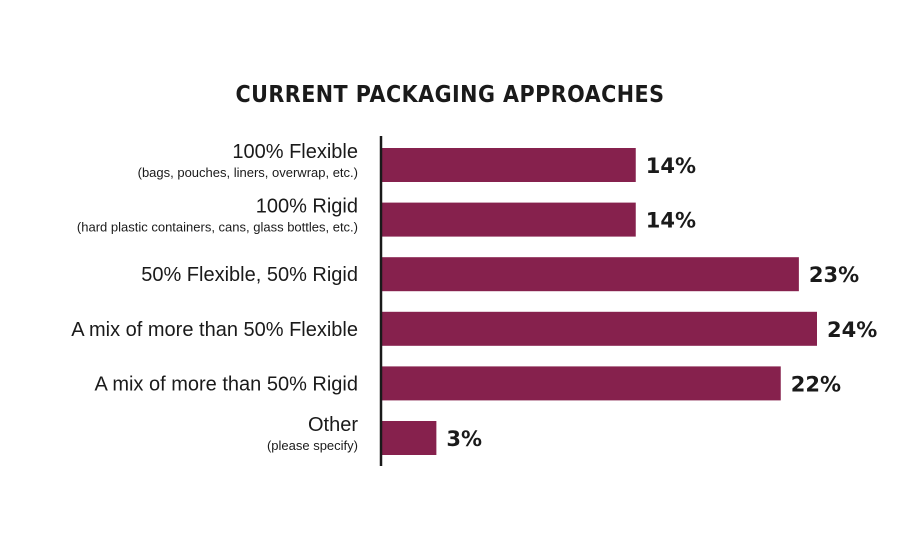 This screenshot has height=550, width=900. What do you see at coordinates (295, 152) in the screenshot?
I see `category-label-1: 100% Flexible` at bounding box center [295, 152].